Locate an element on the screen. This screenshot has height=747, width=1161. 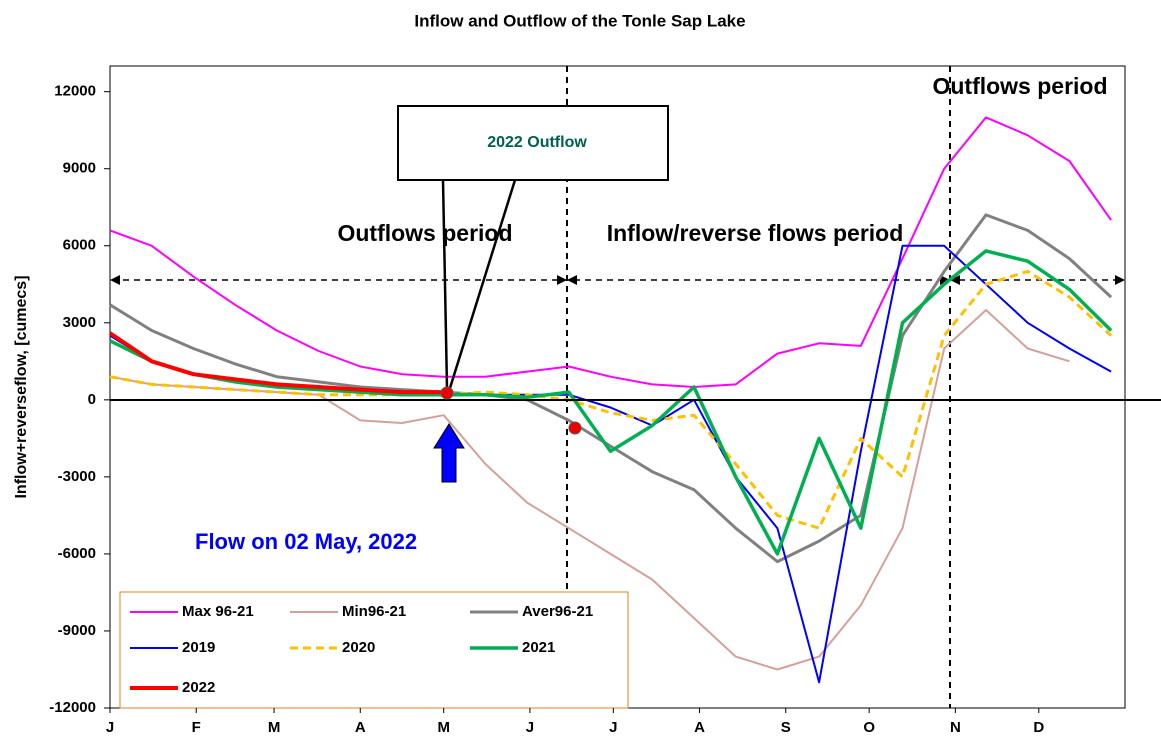
x-tick-label: O is located at coordinates (869, 727).